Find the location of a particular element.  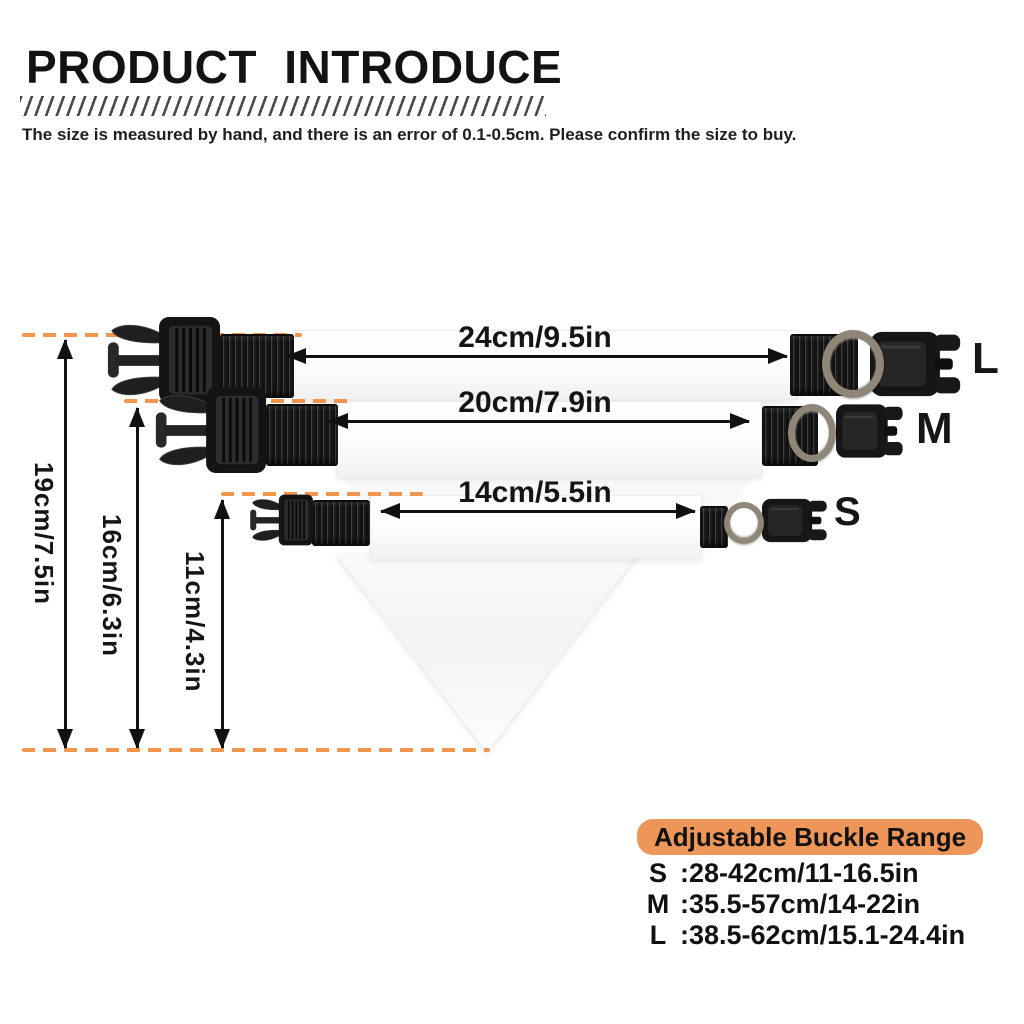

male-buckle-small-graphic is located at coordinates (281, 520).